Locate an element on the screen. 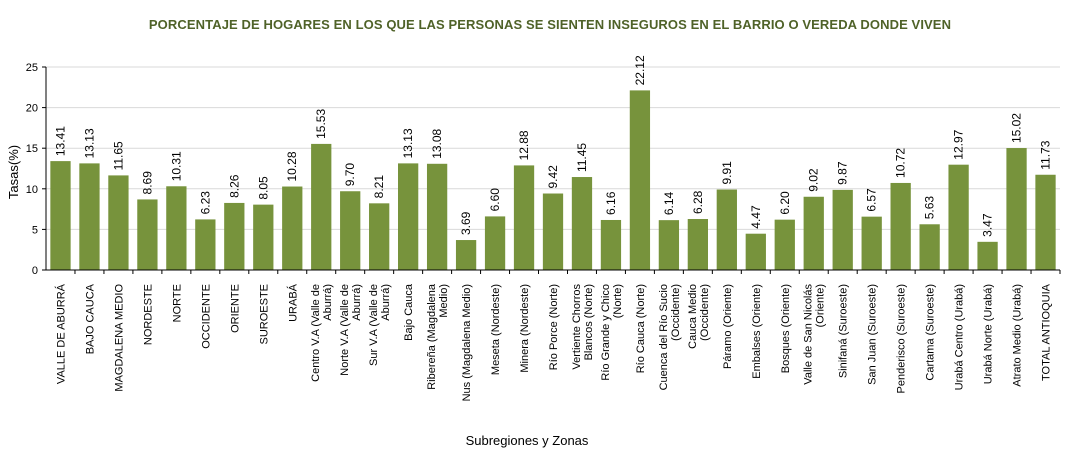  y-tick-label: 5 is located at coordinates (35, 230).